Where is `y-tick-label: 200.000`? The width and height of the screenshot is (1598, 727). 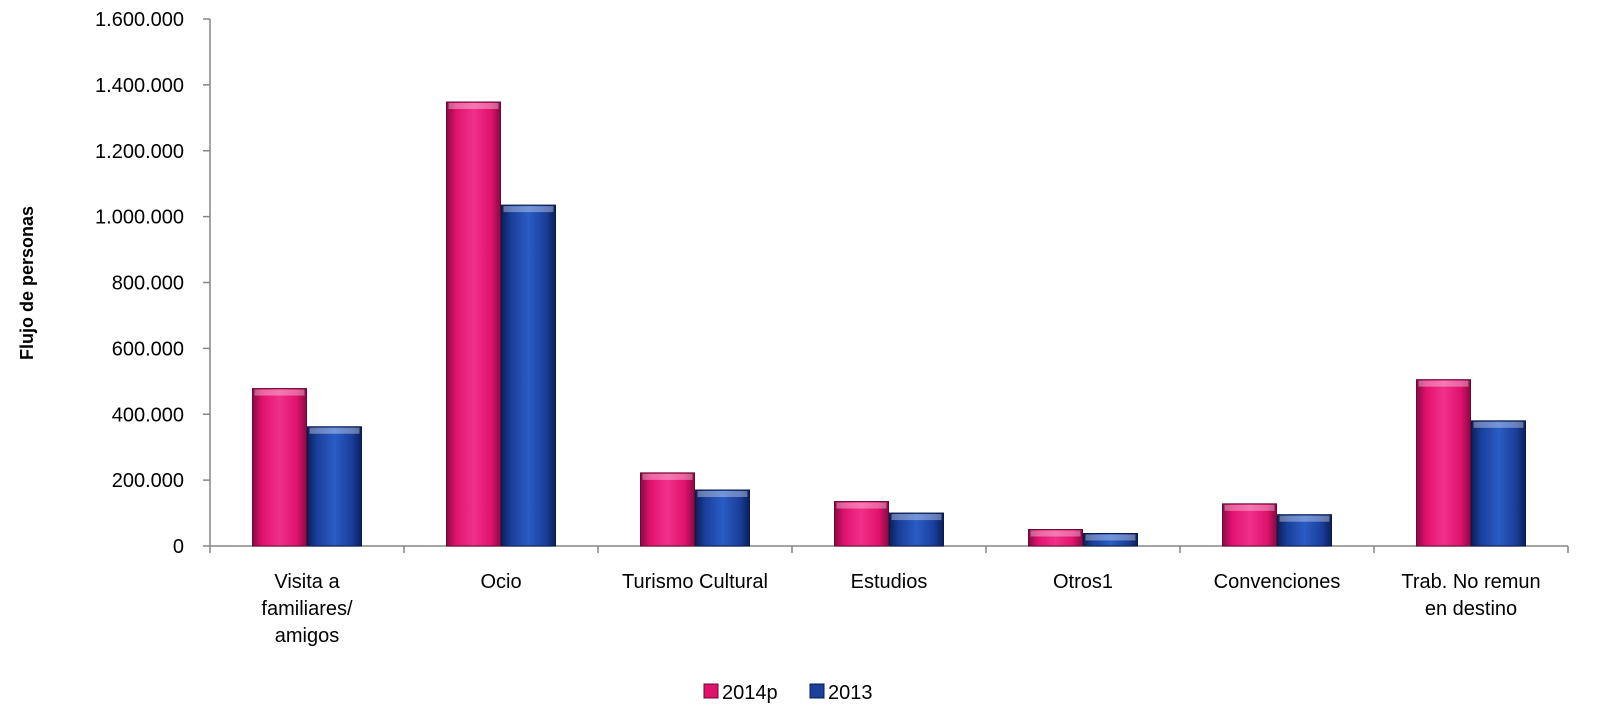
y-tick-label: 200.000 is located at coordinates (148, 481).